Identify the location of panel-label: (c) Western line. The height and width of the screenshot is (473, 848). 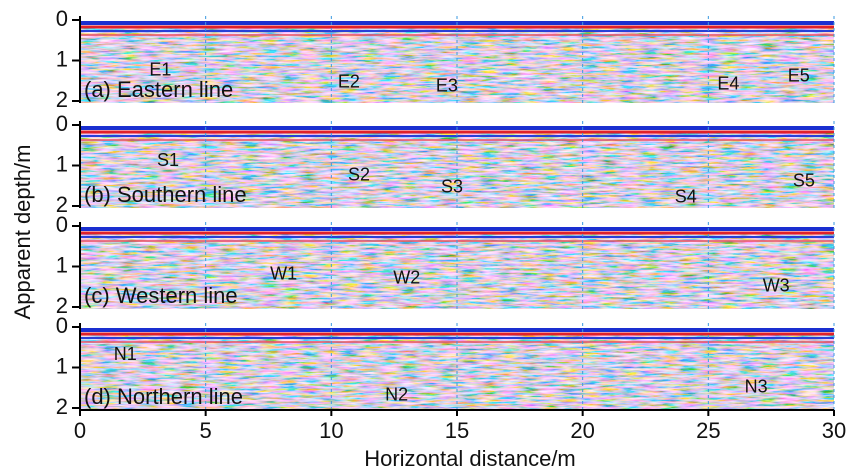
(161, 295).